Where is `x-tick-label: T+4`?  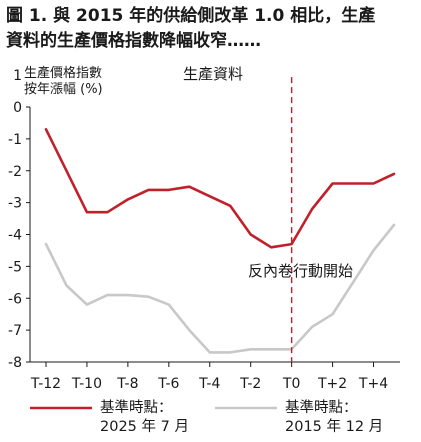
x-tick-label: T+4 is located at coordinates (373, 384).